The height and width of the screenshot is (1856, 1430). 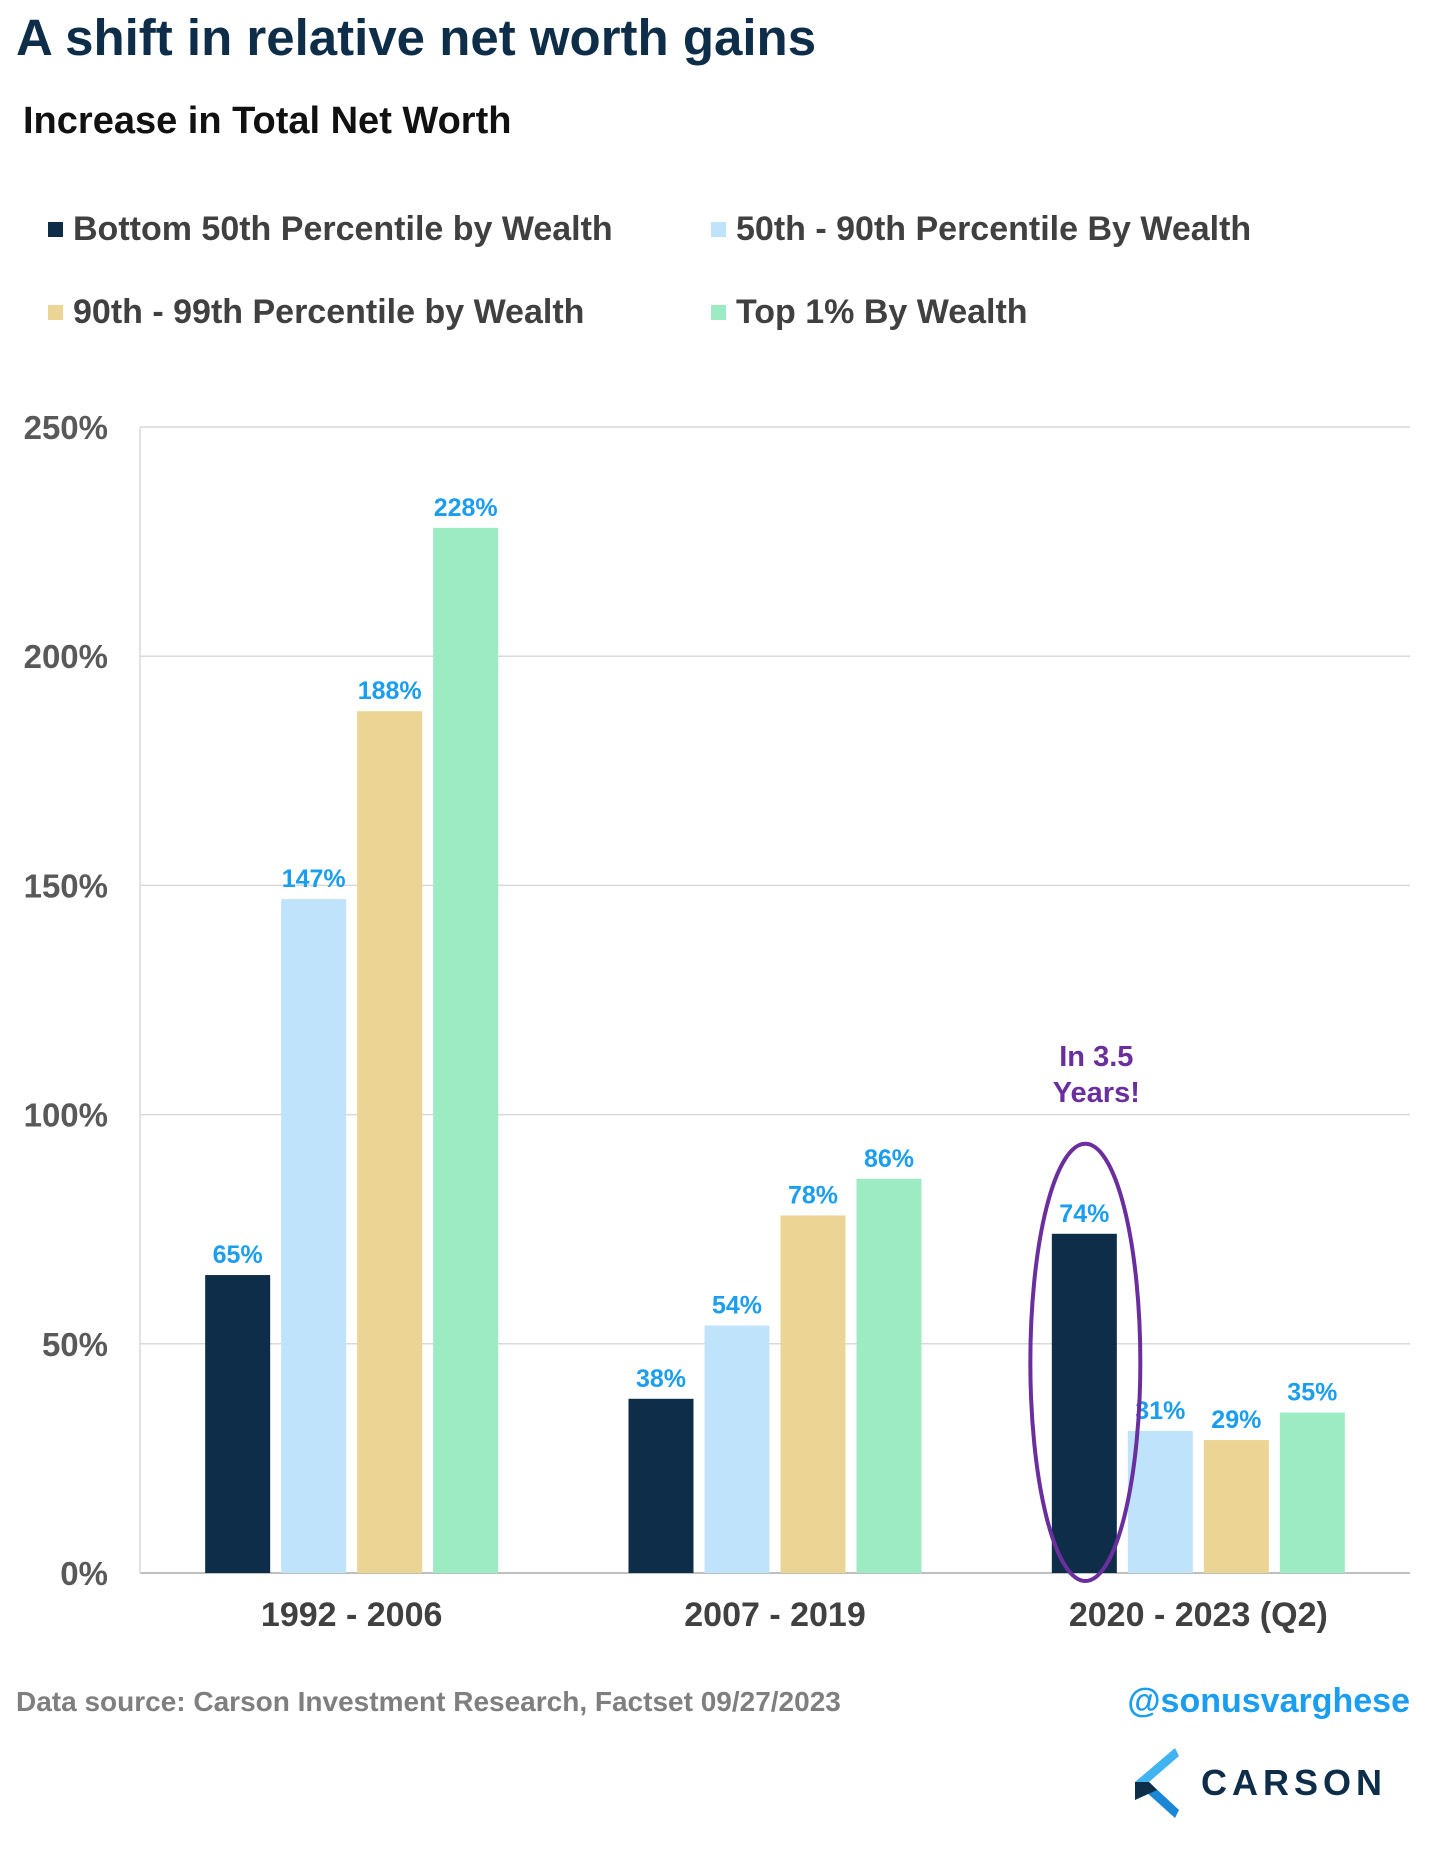 What do you see at coordinates (343, 229) in the screenshot?
I see `legend-label-bottom-50: Bottom 50th Percentile by Wealth` at bounding box center [343, 229].